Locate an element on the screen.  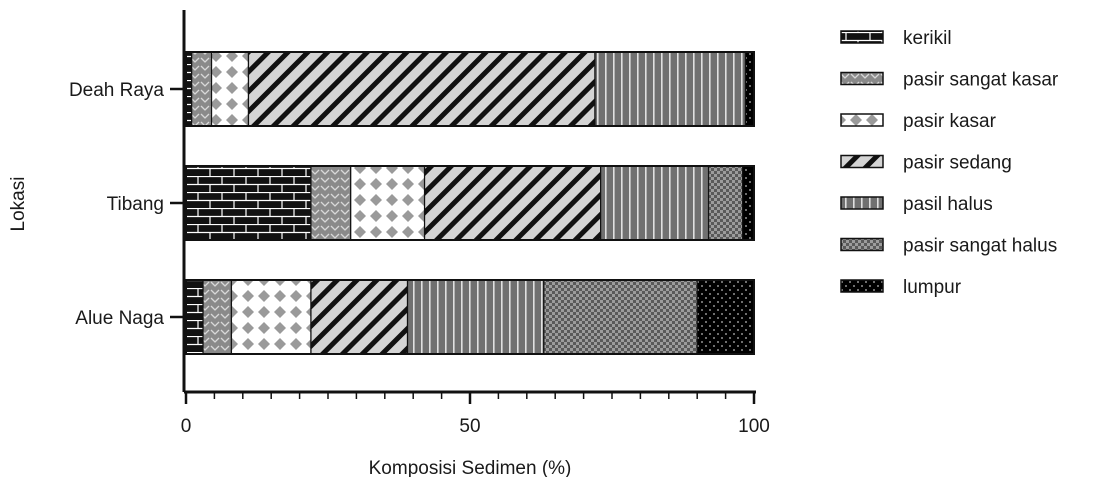
legend-swatch-dots is located at coordinates (862, 286).